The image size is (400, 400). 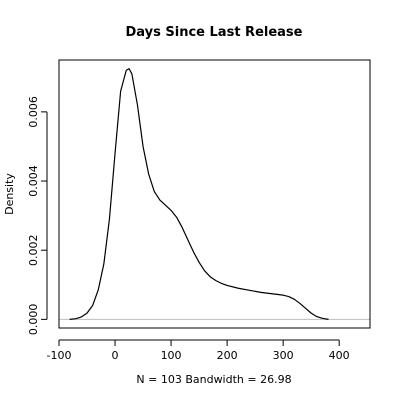 I want to click on y-axis-label: Density, so click(x=9, y=194).